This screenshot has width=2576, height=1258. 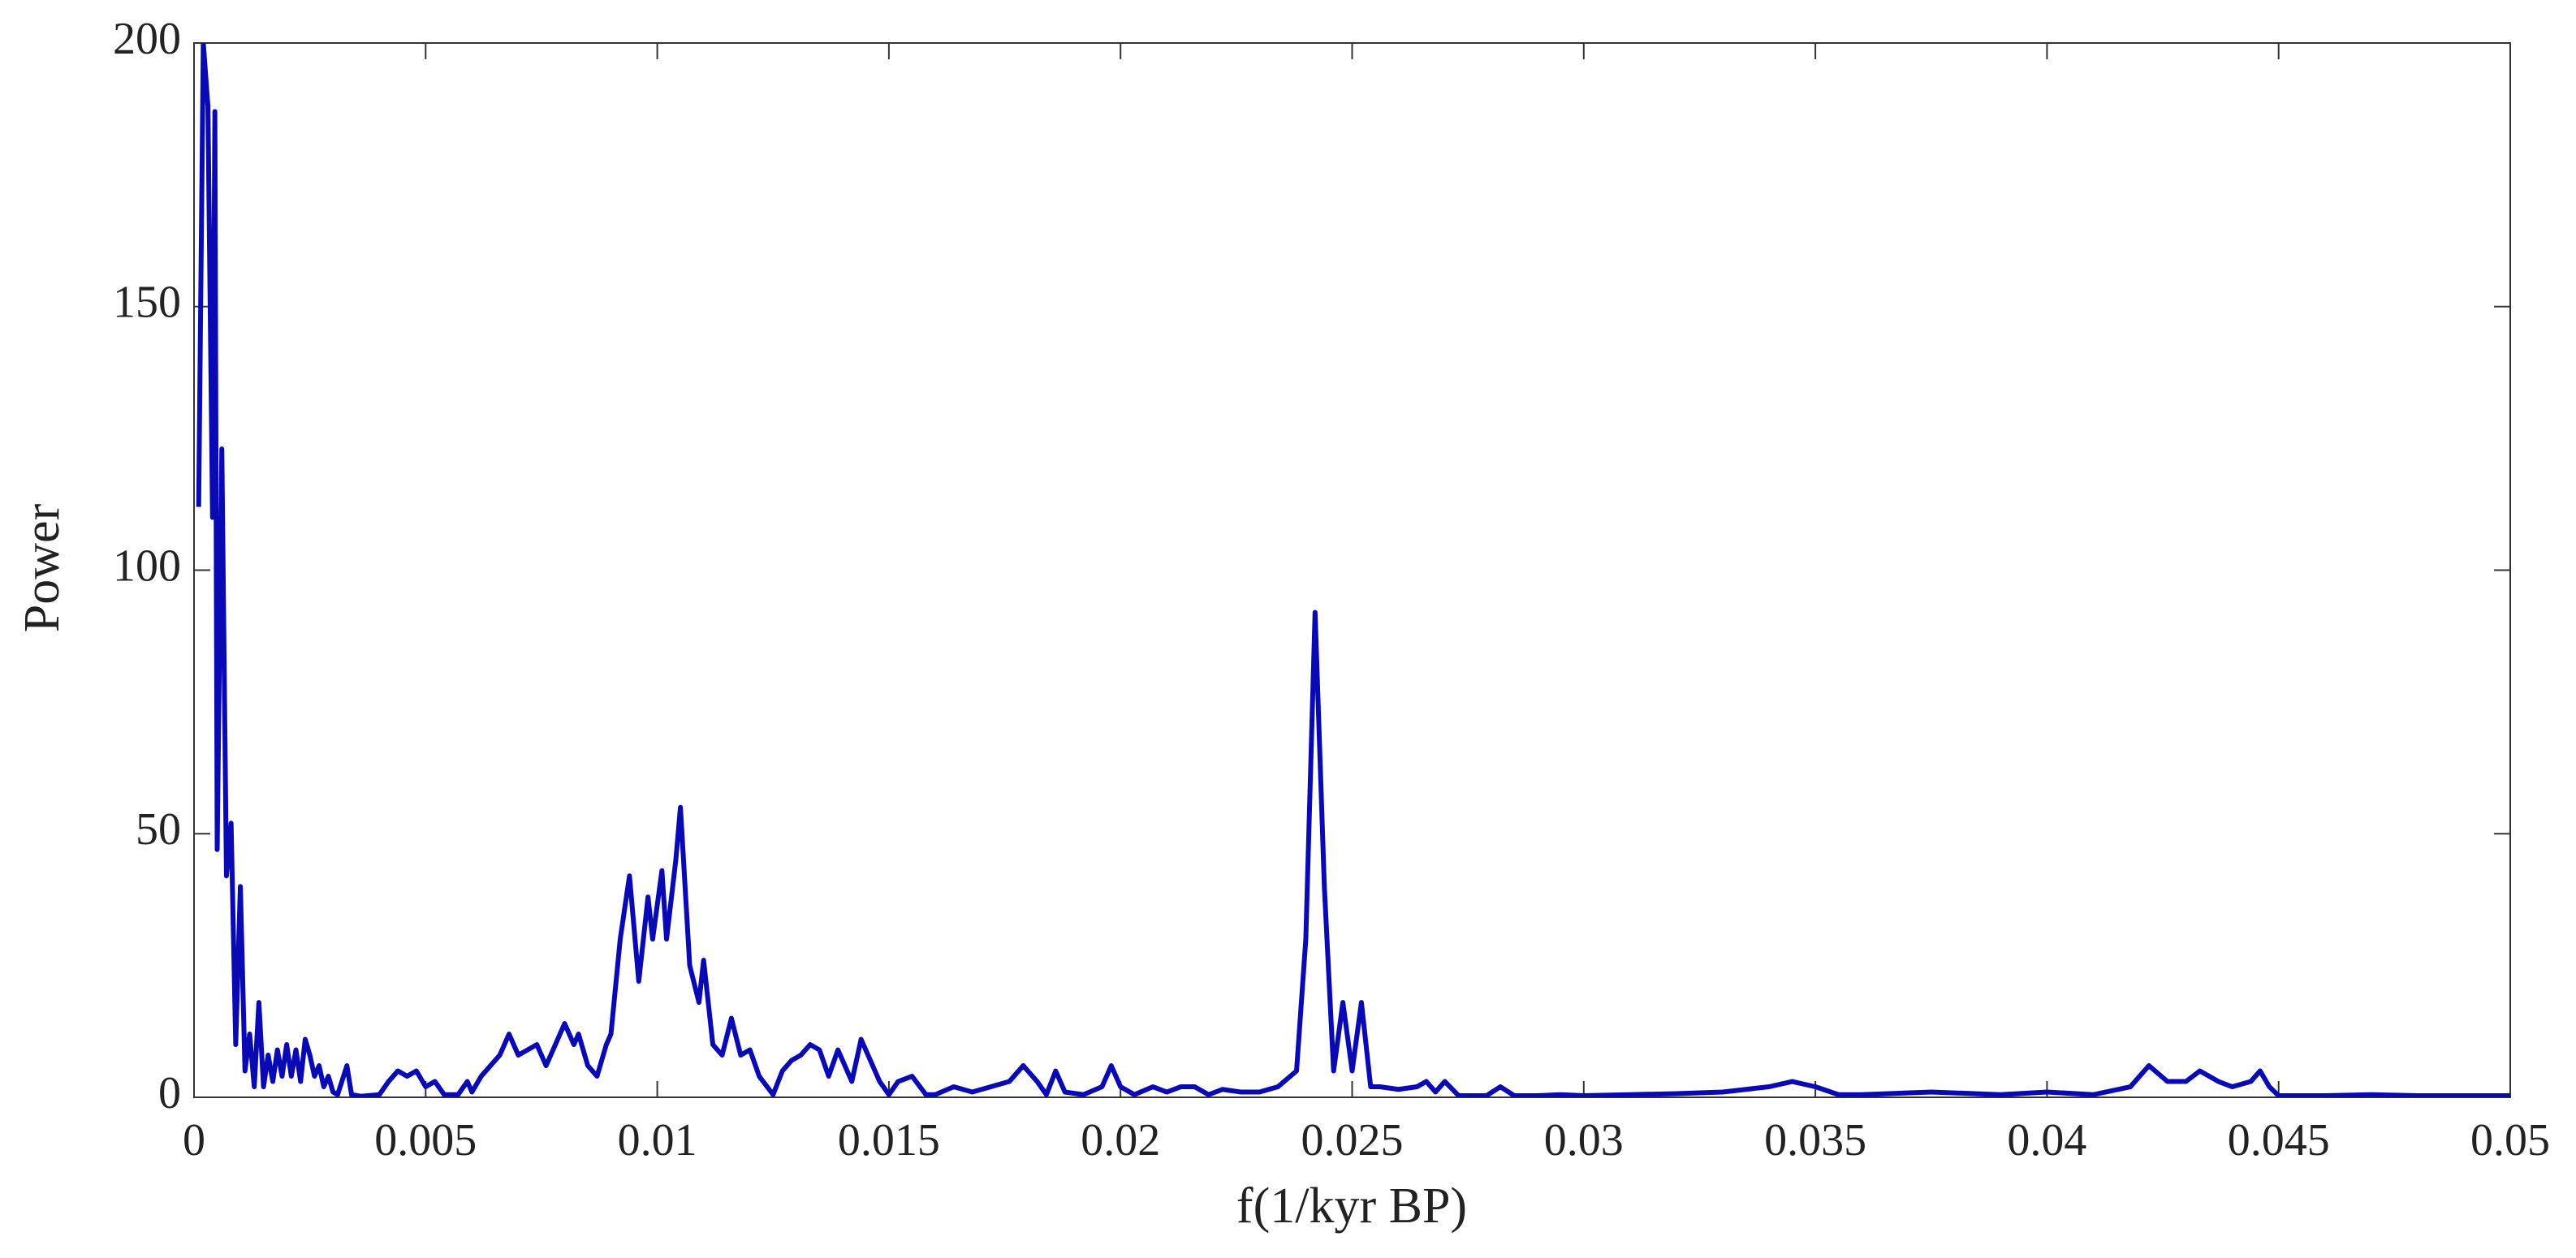 What do you see at coordinates (1352, 1140) in the screenshot?
I see `x-tick-label: 0.025` at bounding box center [1352, 1140].